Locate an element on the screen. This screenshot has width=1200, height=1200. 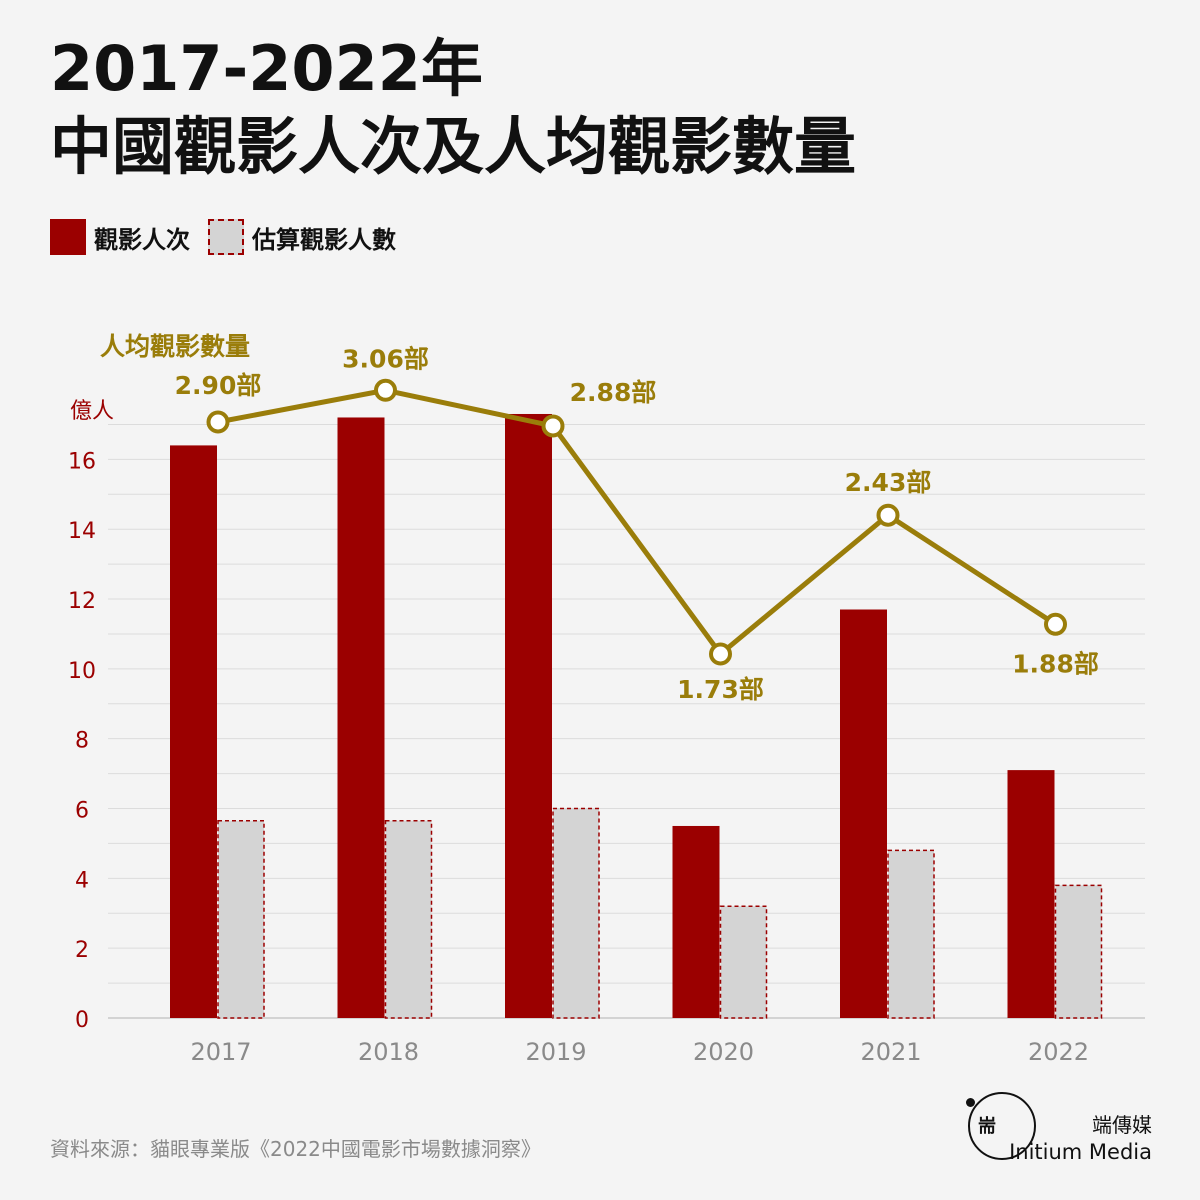
legend: 觀影人次 估算觀影人數 is located at coordinates (232, 237).